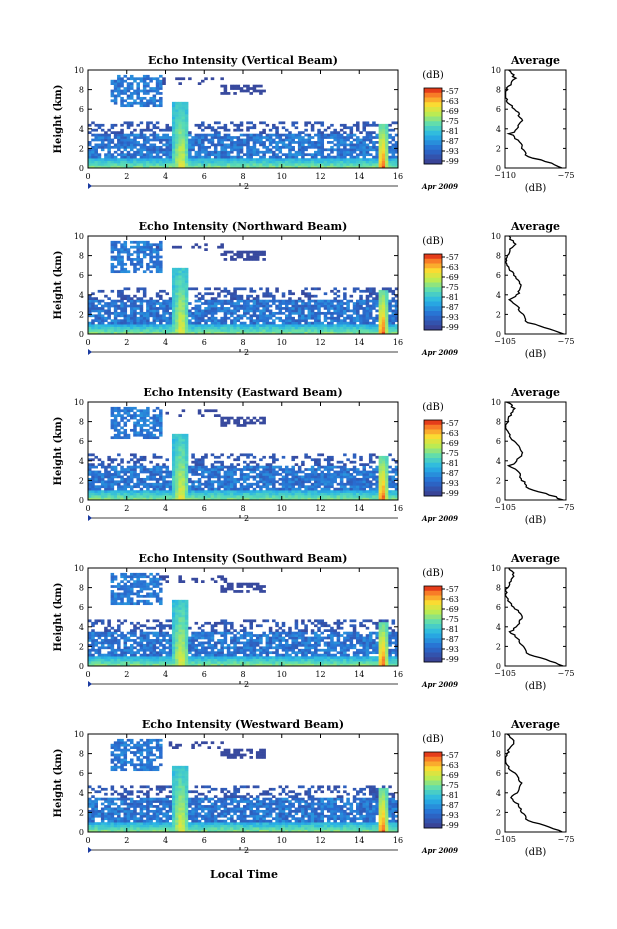 The width and height of the screenshot is (617, 929). What do you see at coordinates (452, 317) in the screenshot?
I see `colorbar-tick-label: -93` at bounding box center [452, 317].